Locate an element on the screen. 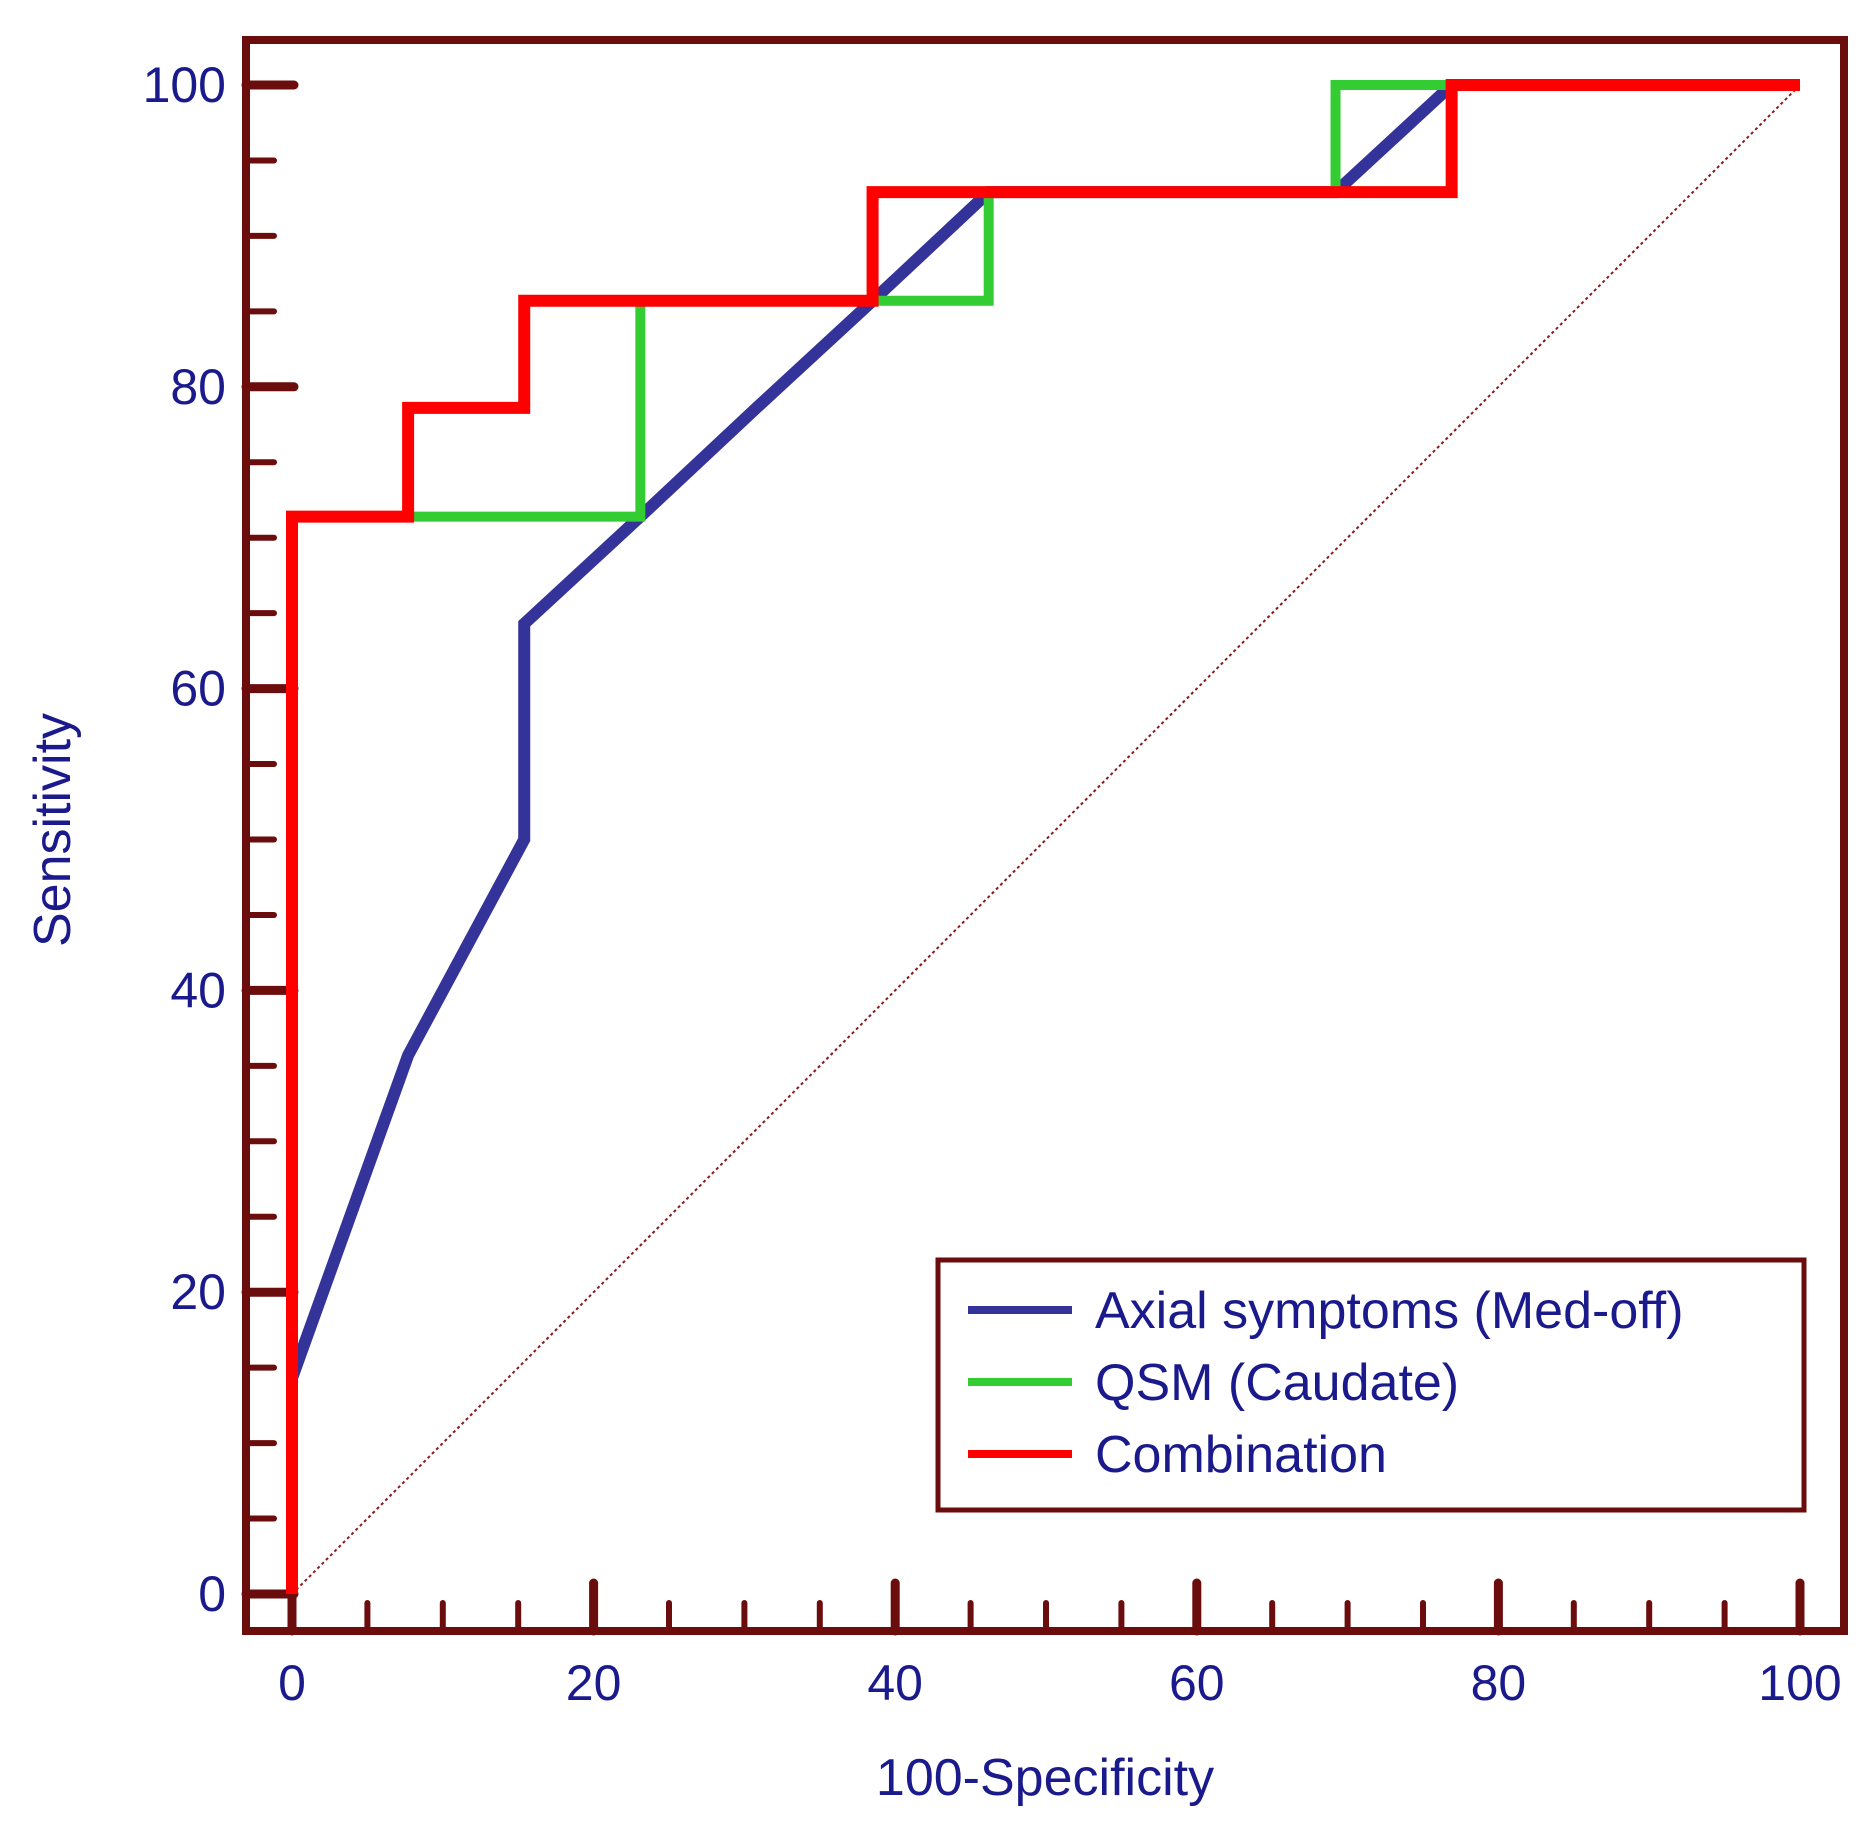 The height and width of the screenshot is (1825, 1874). y-tick-label: 60 is located at coordinates (198, 689).